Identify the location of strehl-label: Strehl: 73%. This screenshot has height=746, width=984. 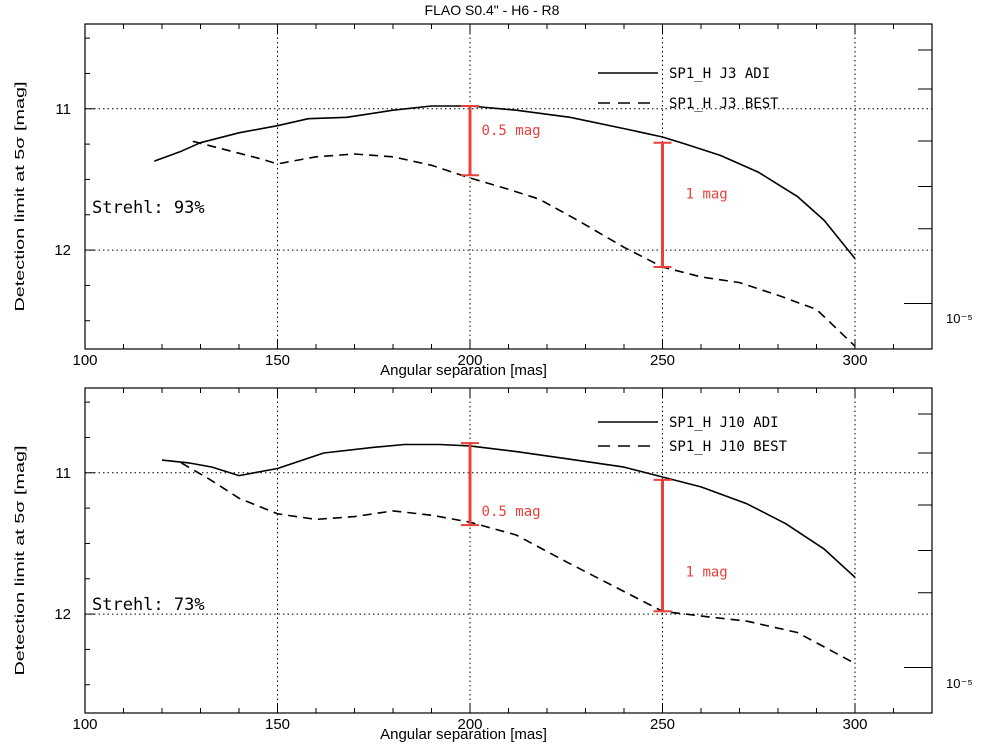
(148, 605).